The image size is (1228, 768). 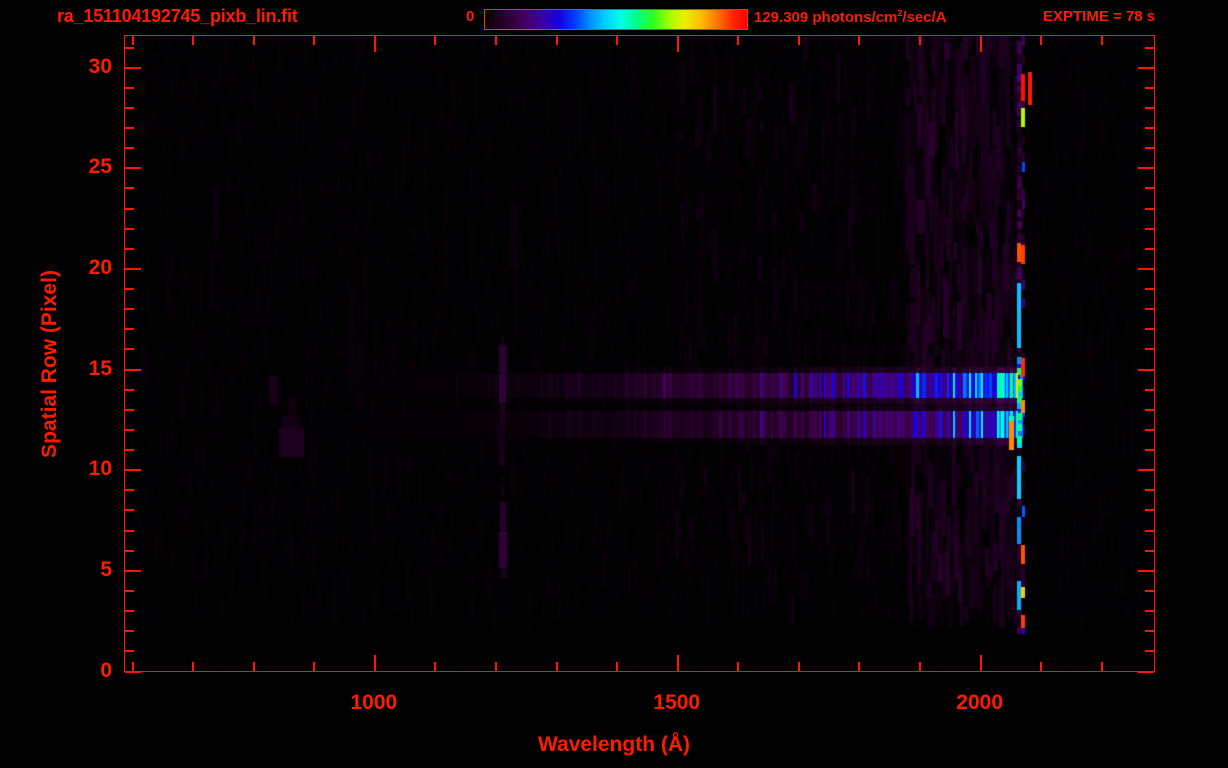 What do you see at coordinates (374, 702) in the screenshot?
I see `x-tick-label: 1000` at bounding box center [374, 702].